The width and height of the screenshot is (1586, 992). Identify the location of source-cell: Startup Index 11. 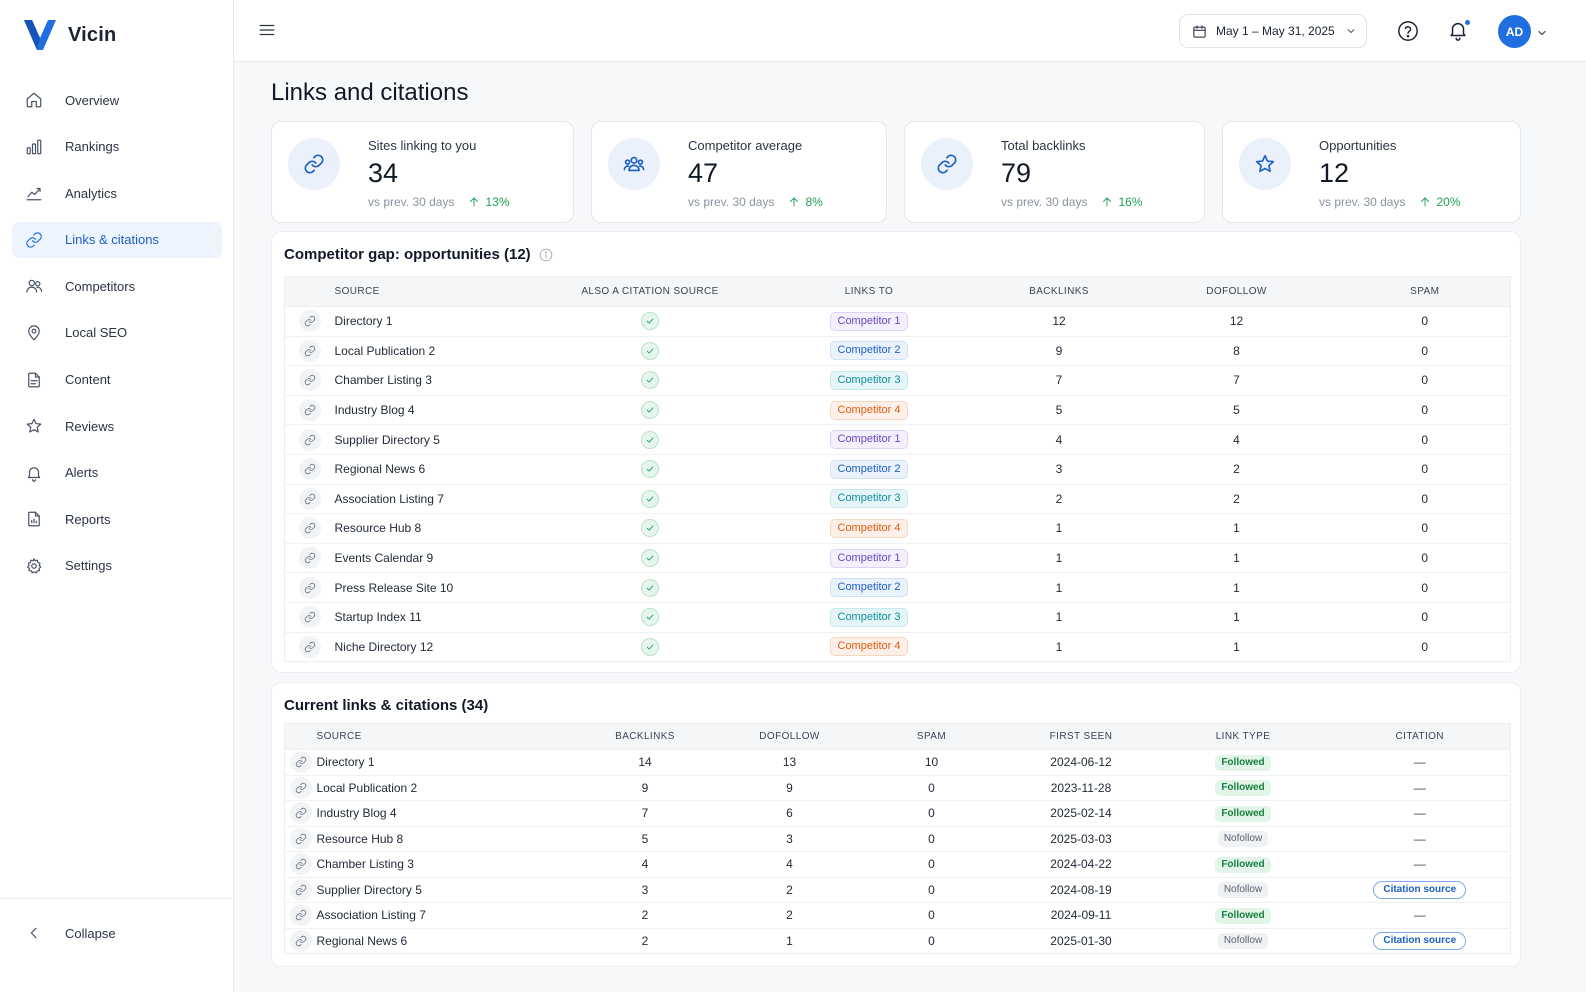
(440, 617).